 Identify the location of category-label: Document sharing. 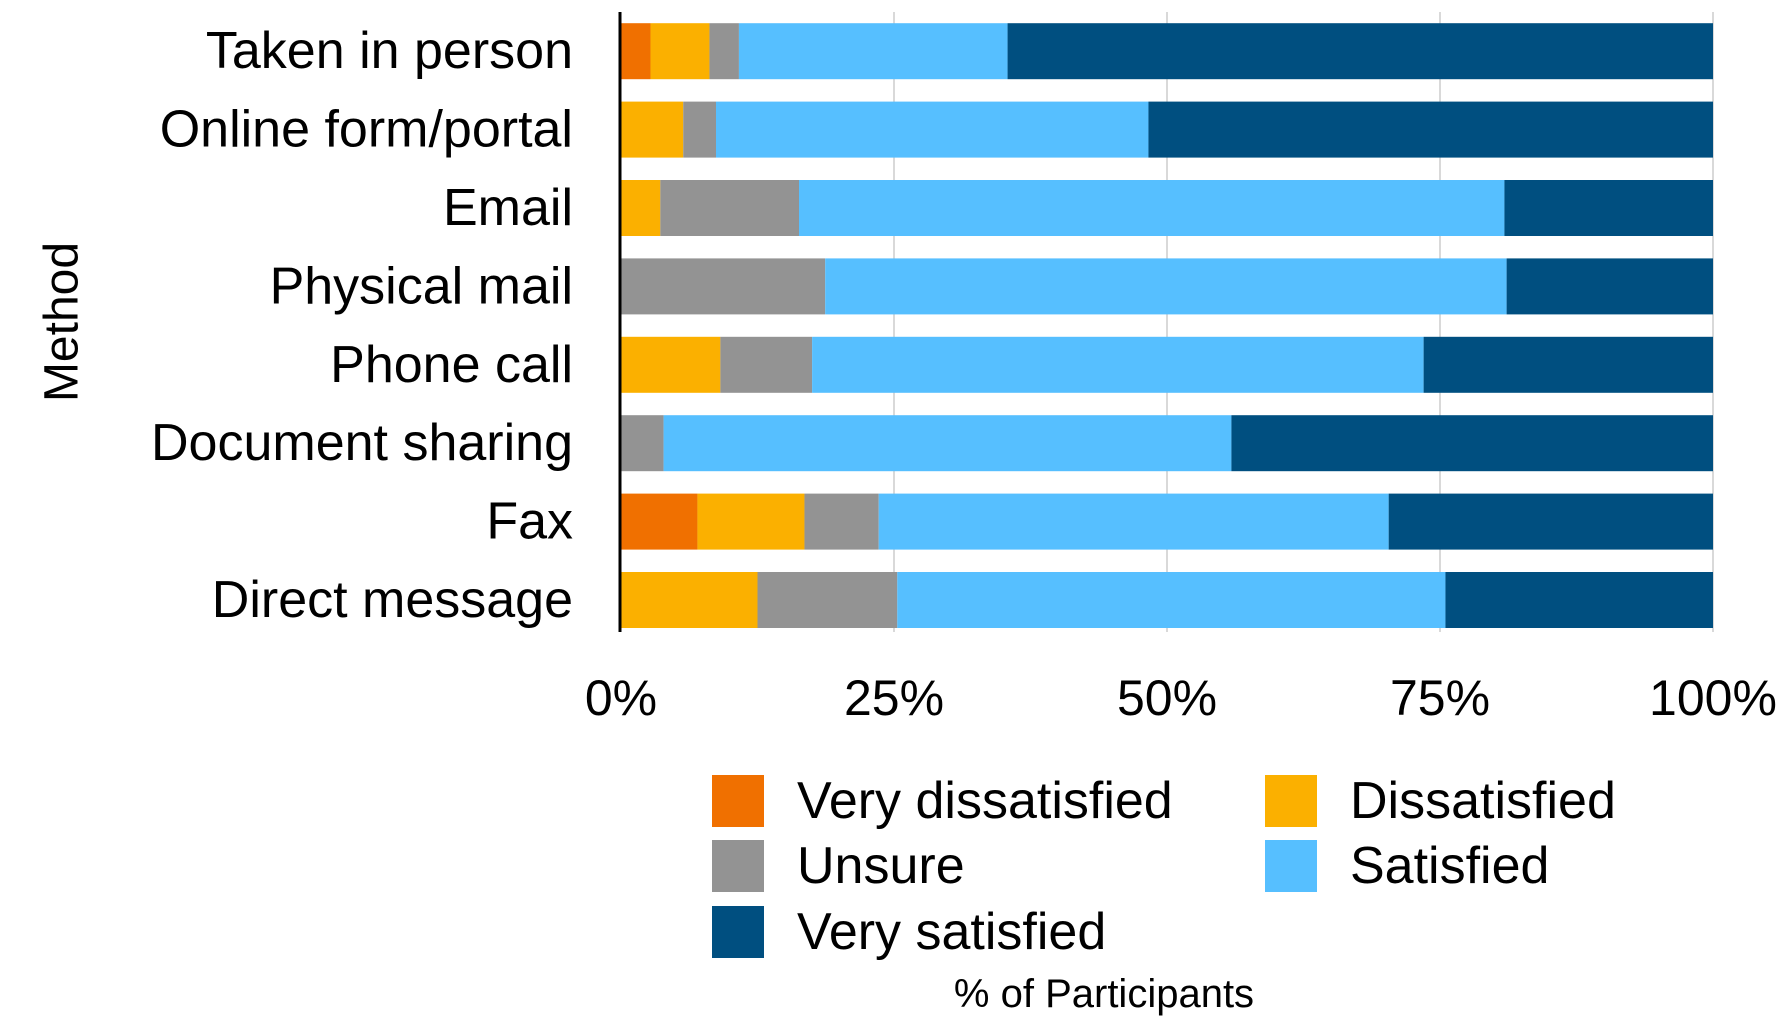
(362, 443).